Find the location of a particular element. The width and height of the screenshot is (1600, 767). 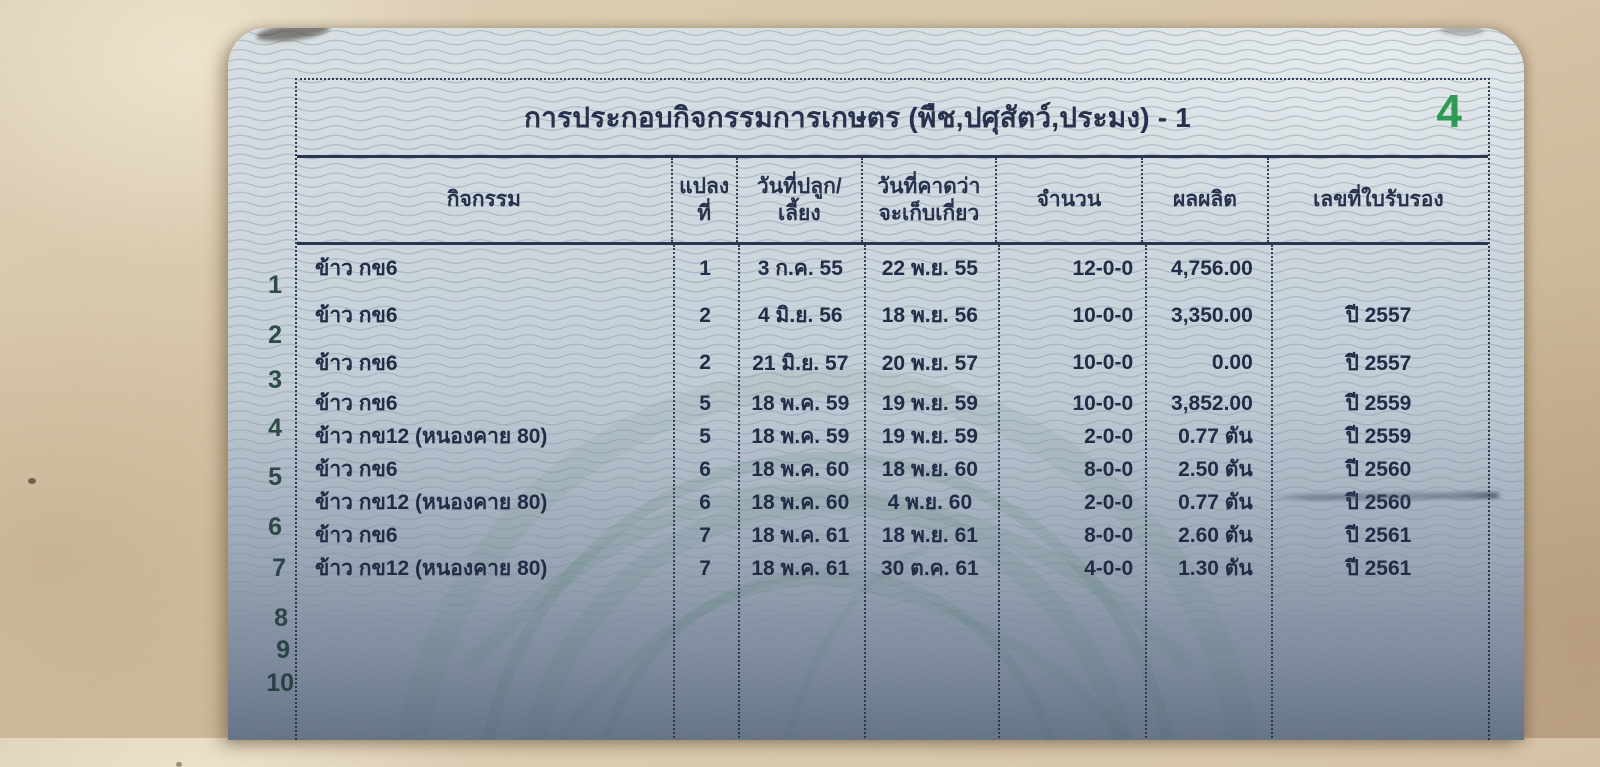

column-header-planted: วันที่ปลูก/ เลี้ยง is located at coordinates (801, 200).